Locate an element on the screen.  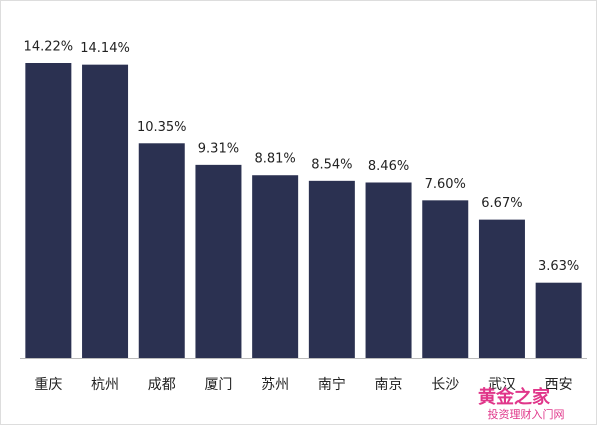
value-label: 3.63% is located at coordinates (558, 266).